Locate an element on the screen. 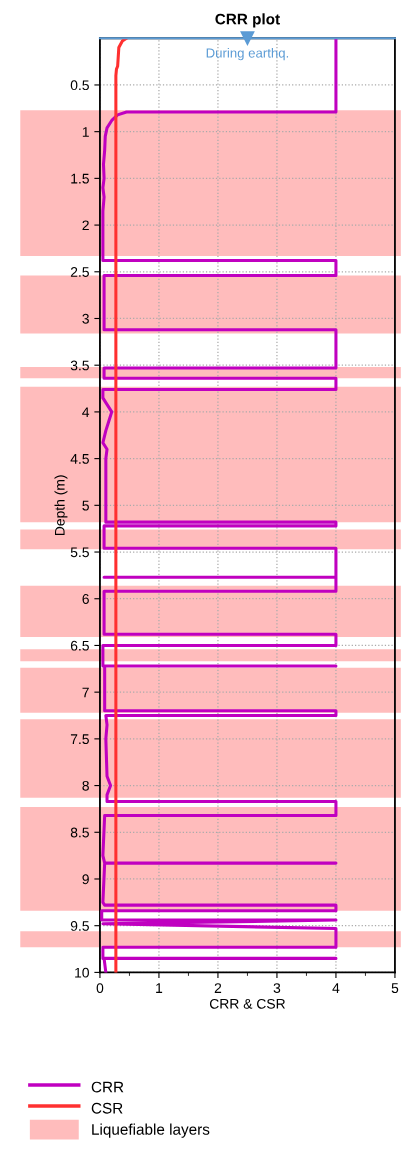 The image size is (403, 1159). chart-title: CRR plot is located at coordinates (247, 20).